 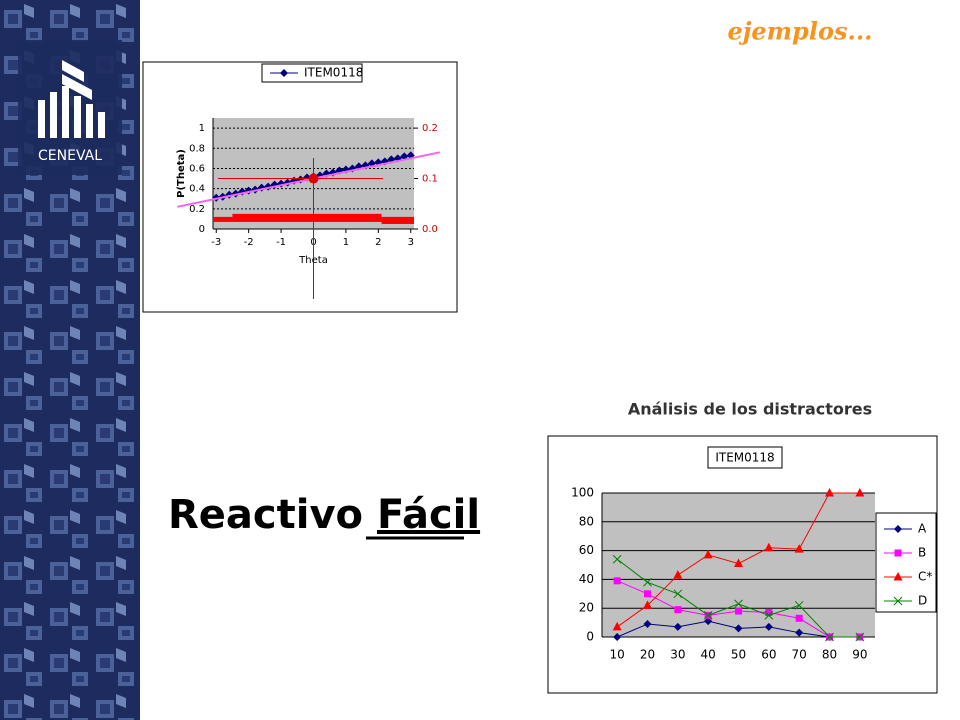 I want to click on x-tick-label: 60, so click(x=768, y=655).